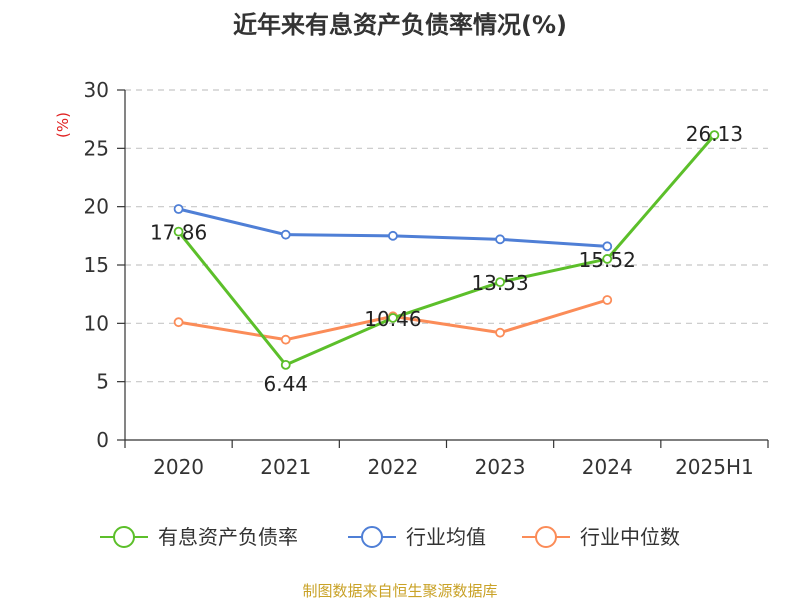  What do you see at coordinates (285, 384) in the screenshot?
I see `data-label: 6.44` at bounding box center [285, 384].